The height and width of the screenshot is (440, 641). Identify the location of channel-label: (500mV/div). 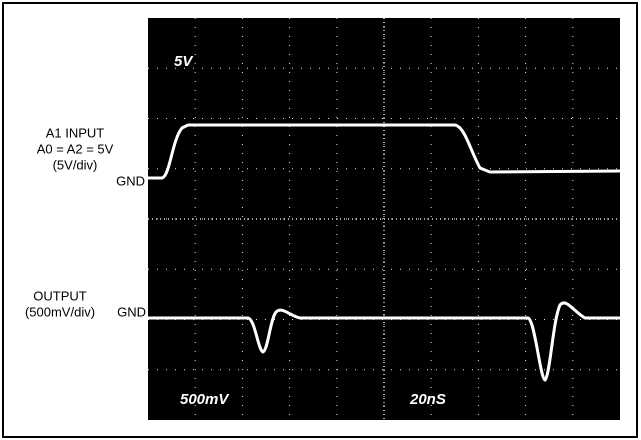
(60, 311).